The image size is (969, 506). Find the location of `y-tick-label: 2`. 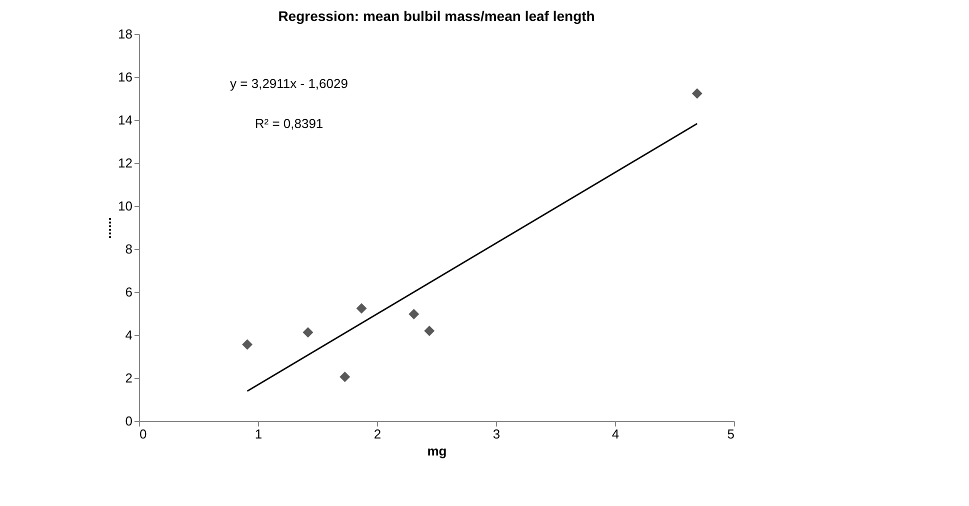

y-tick-label: 2 is located at coordinates (128, 378).